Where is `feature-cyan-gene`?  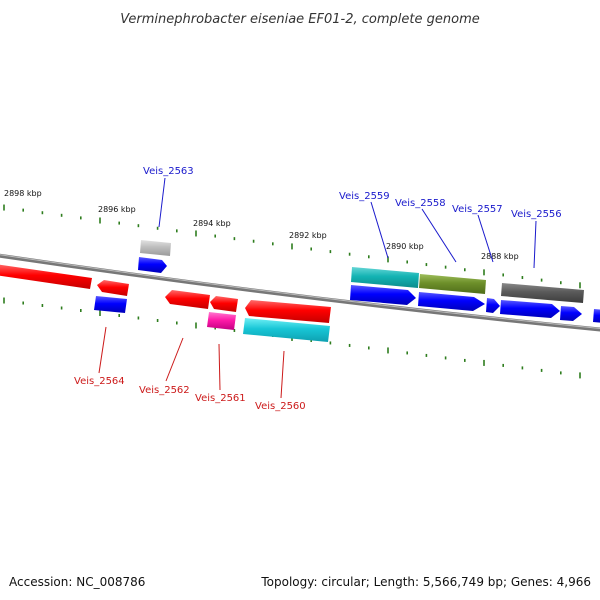
feature-cyan-gene is located at coordinates (286, 330).